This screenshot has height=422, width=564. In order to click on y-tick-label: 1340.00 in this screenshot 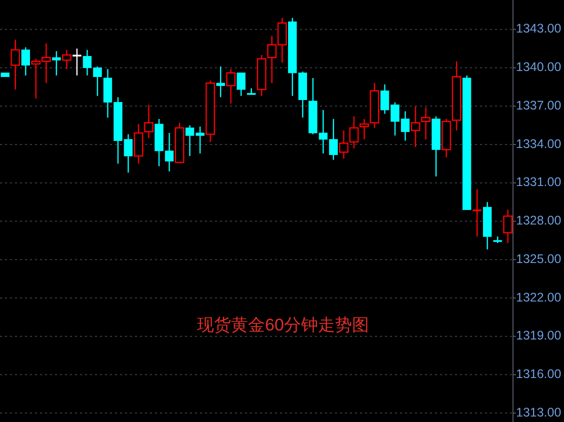, I will do `click(539, 67)`.